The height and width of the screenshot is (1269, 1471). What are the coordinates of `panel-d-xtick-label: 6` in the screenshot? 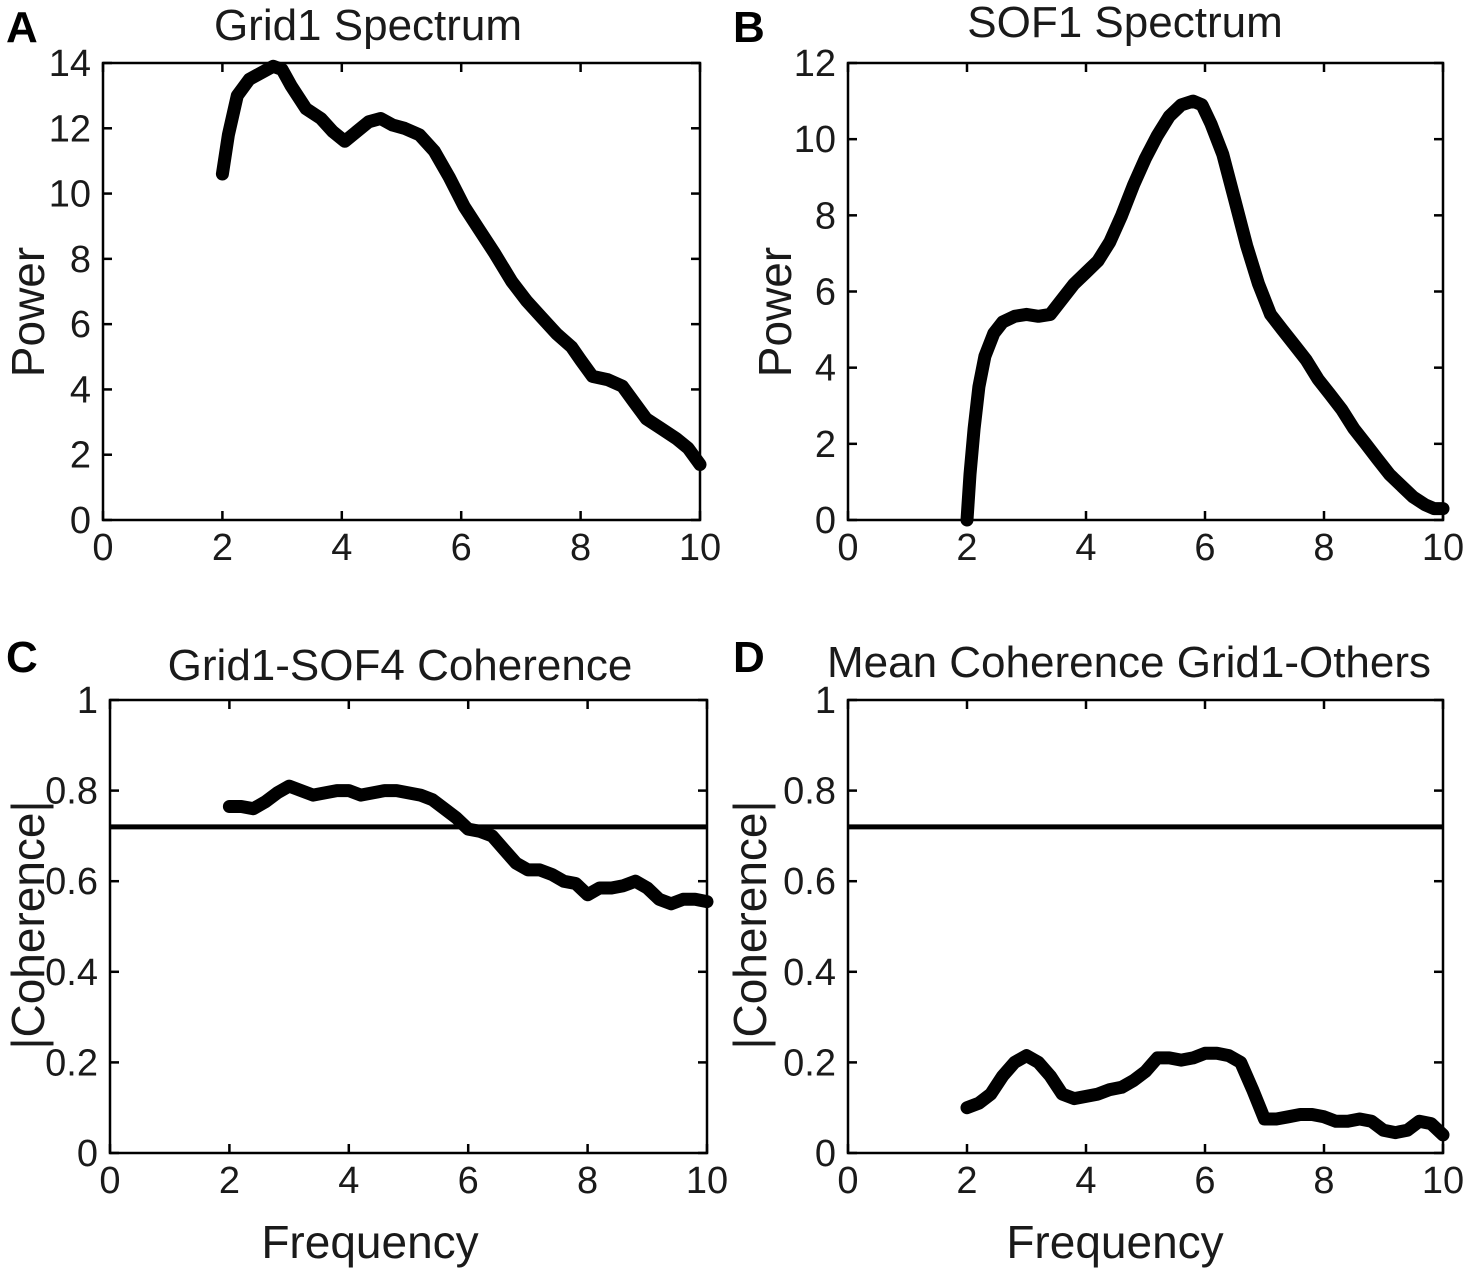 It's located at (1204, 1181).